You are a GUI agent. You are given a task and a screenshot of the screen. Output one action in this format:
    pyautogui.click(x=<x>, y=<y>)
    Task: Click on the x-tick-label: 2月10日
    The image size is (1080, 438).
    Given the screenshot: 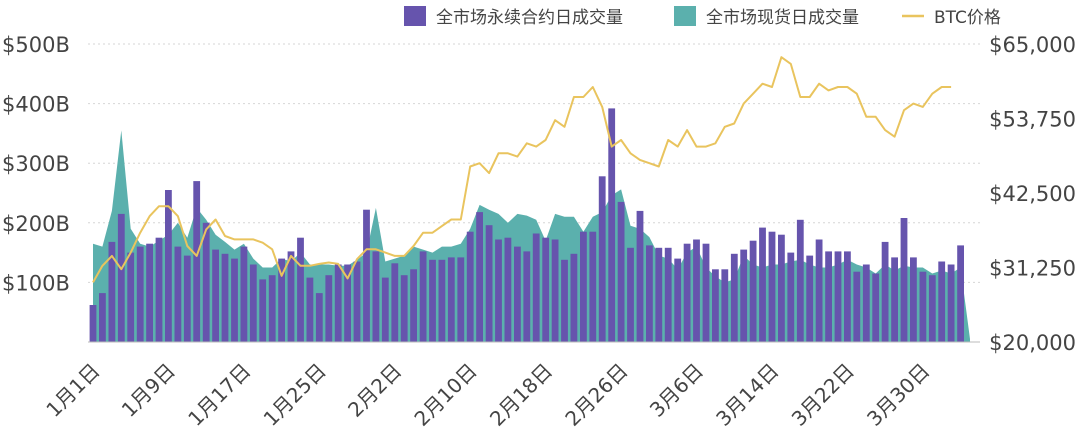 What is the action you would take?
    pyautogui.click(x=445, y=395)
    